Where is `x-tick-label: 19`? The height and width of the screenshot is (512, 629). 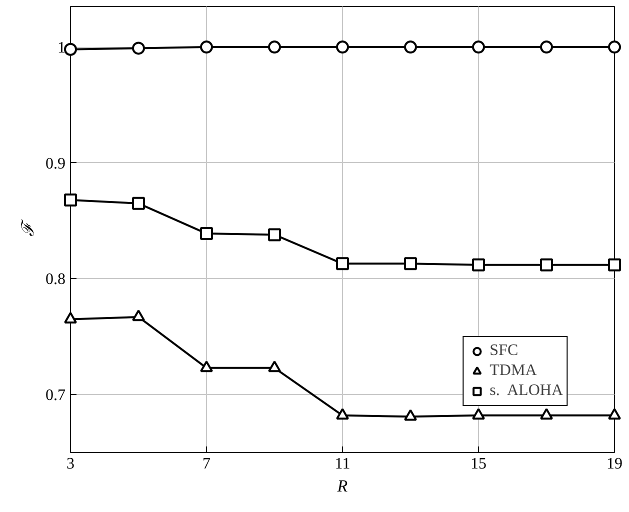
x-tick-label: 19 is located at coordinates (614, 464).